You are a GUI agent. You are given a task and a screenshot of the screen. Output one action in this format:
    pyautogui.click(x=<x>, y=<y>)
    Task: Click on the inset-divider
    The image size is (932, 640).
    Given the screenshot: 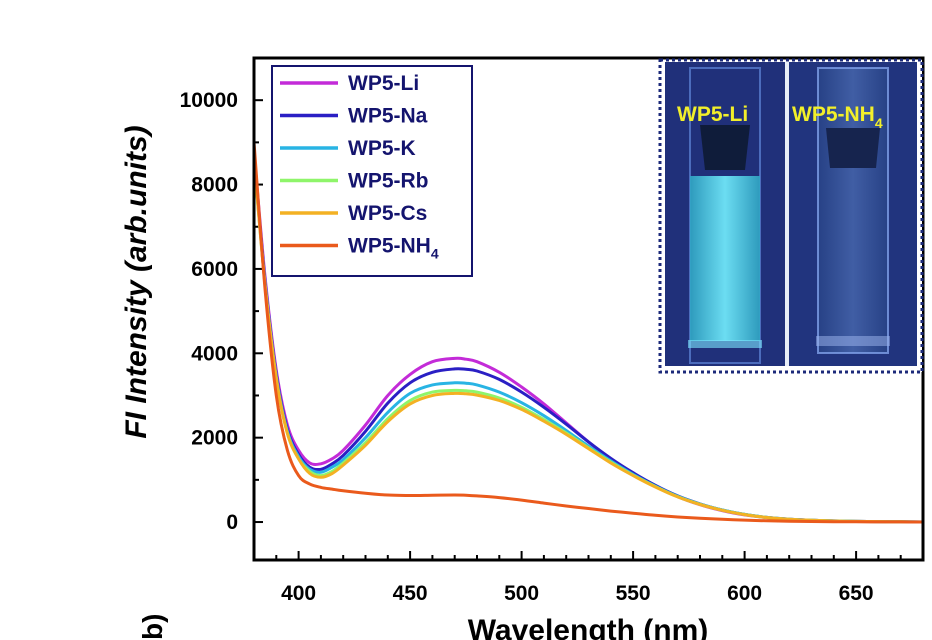 What is the action you would take?
    pyautogui.click(x=787, y=214)
    